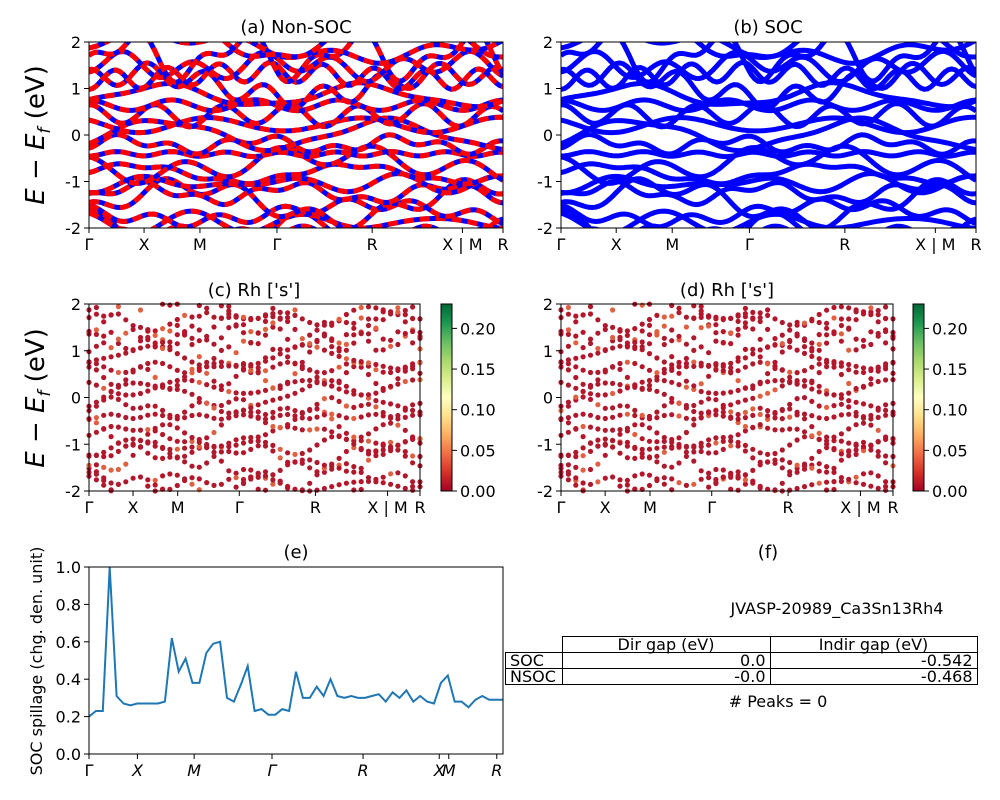  What do you see at coordinates (287, 143) in the screenshot?
I see `panel-a-axes: -2 -1 0 1 2 Γ X M Γ R X | M R` at bounding box center [287, 143].